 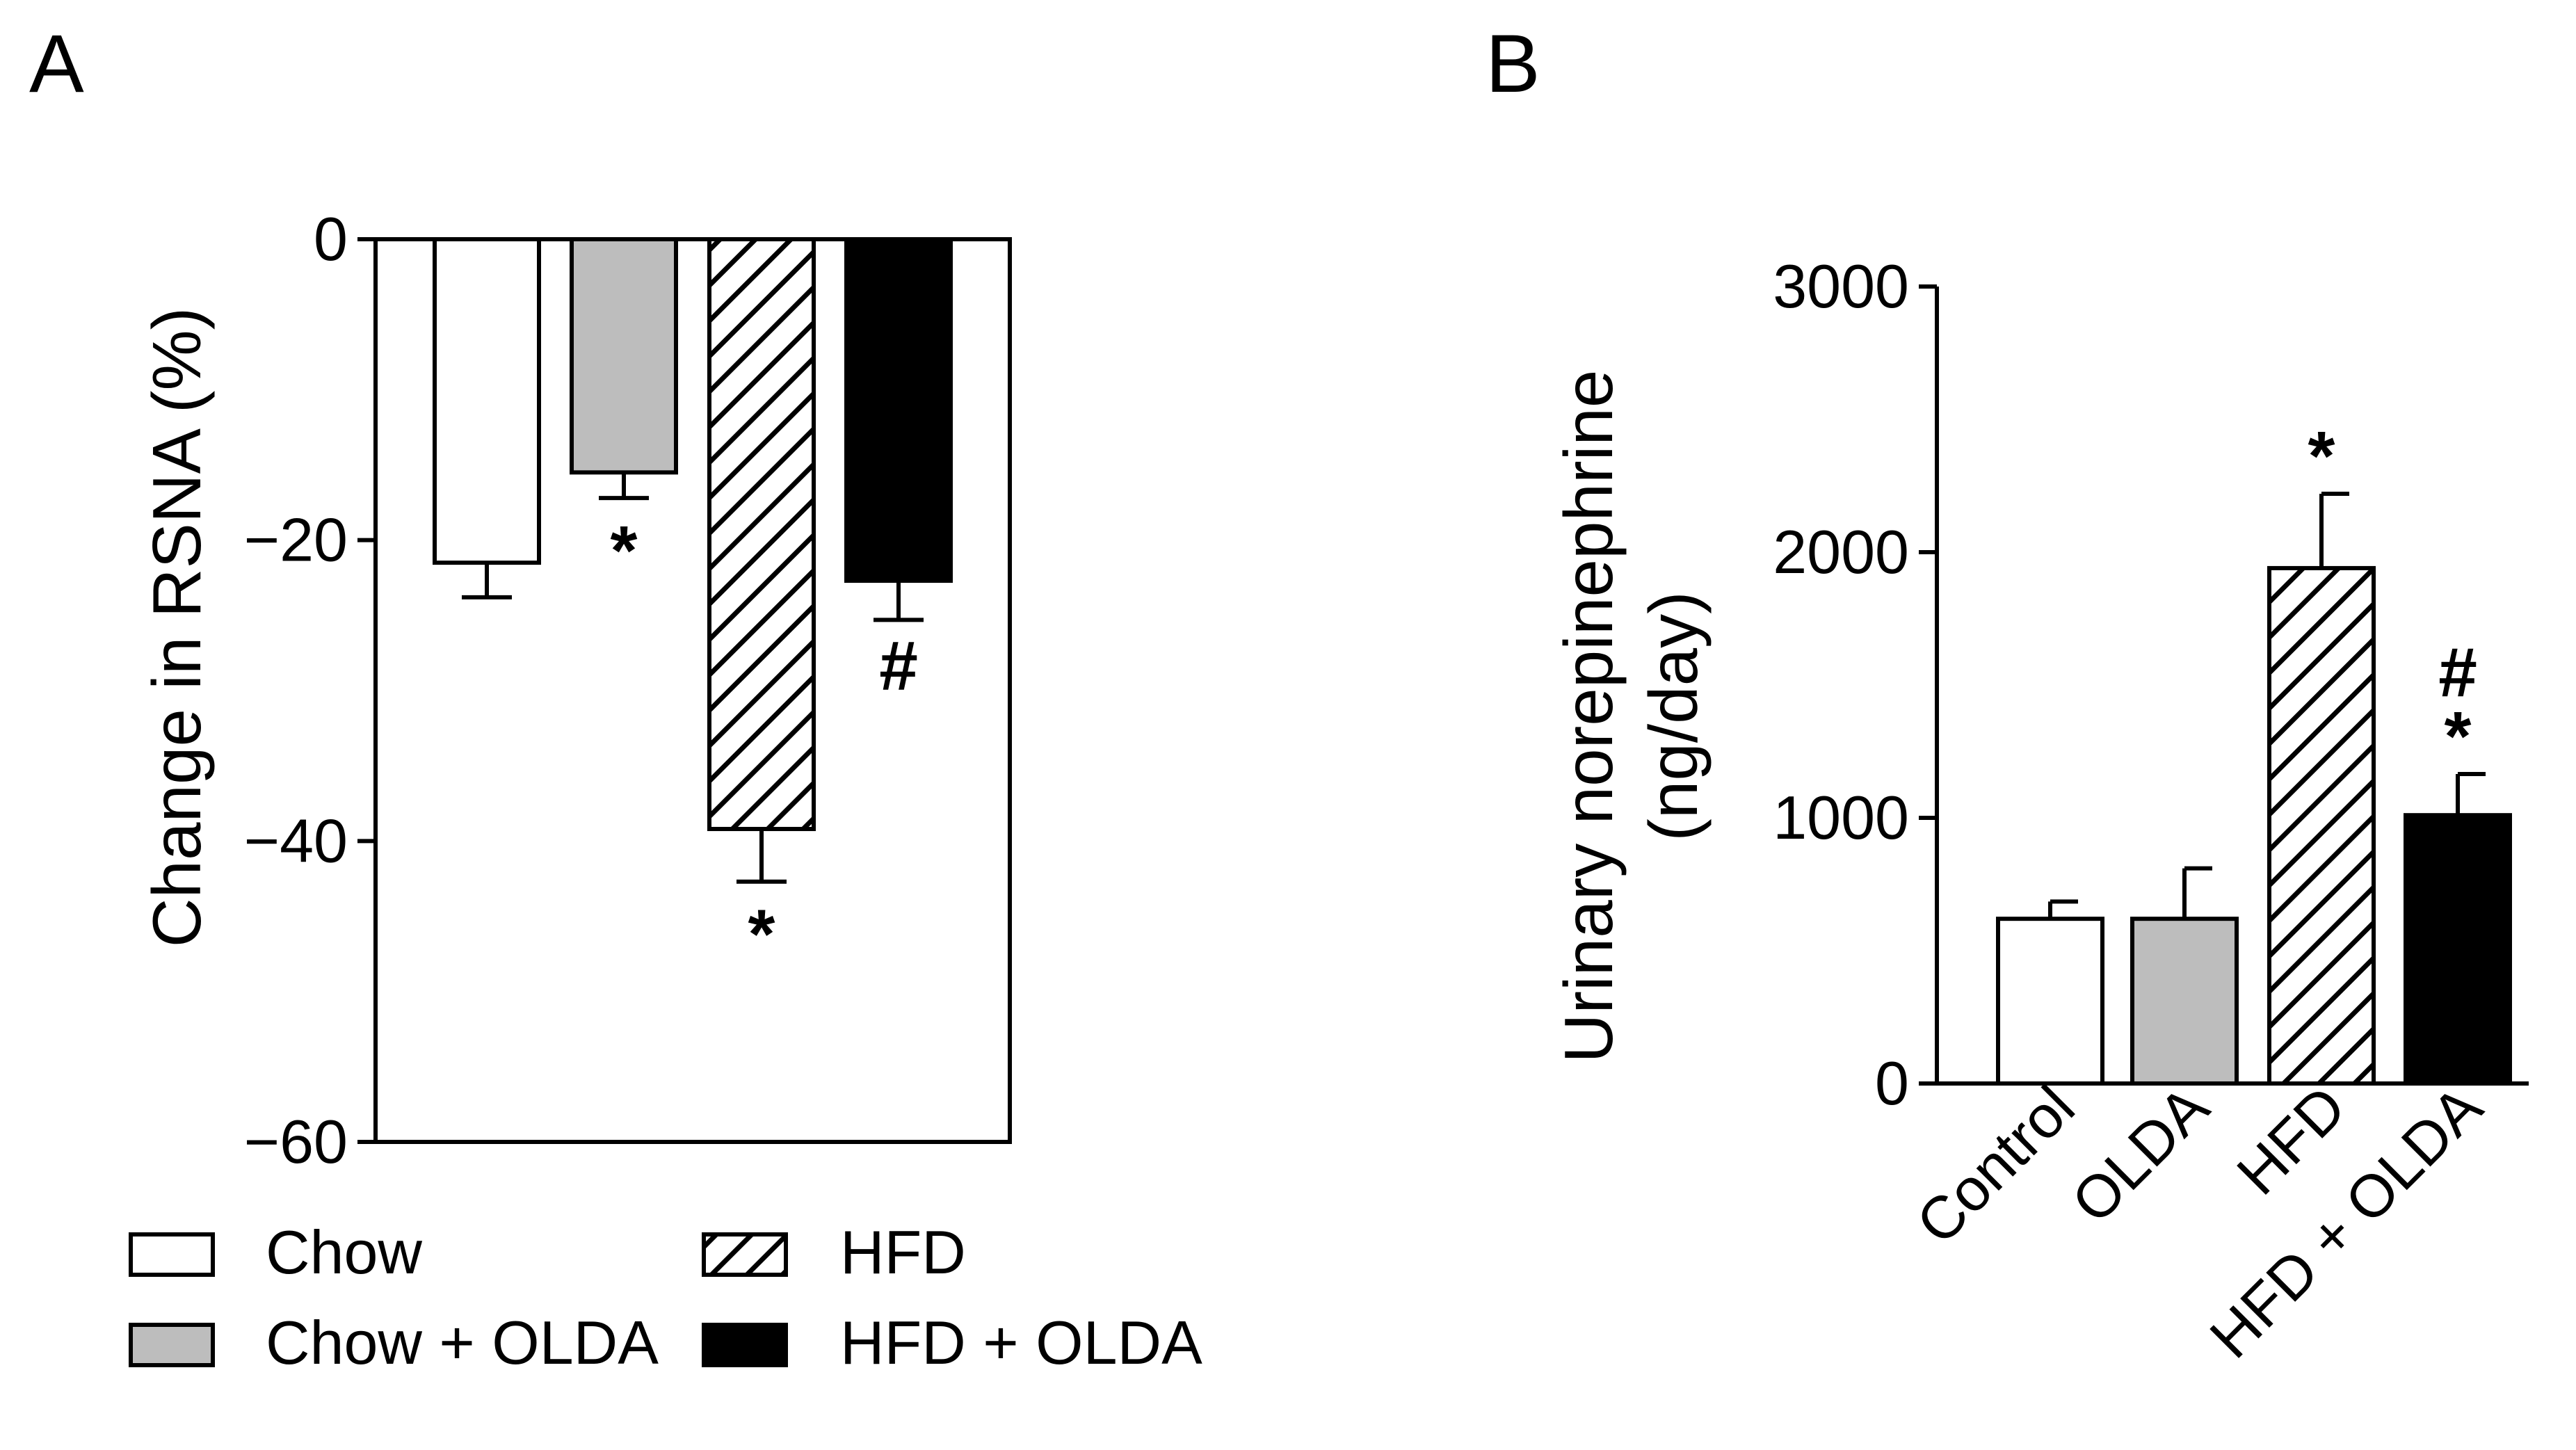 I want to click on panel-b-y-tick-label: 3000, so click(x=1841, y=287).